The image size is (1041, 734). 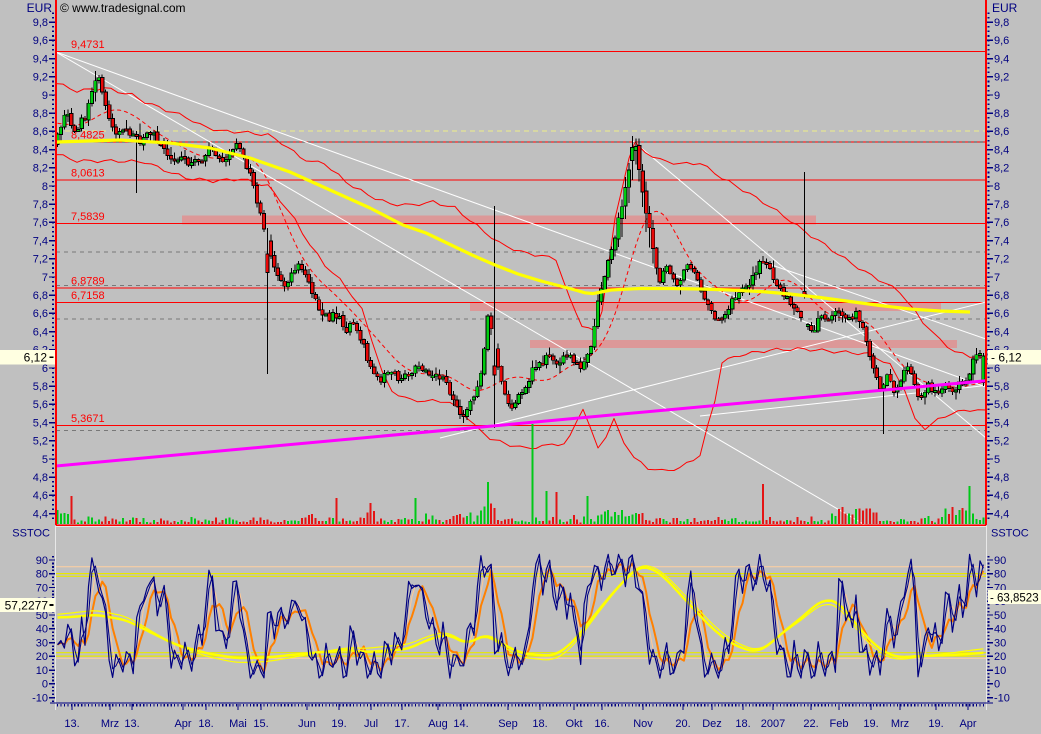 What do you see at coordinates (438, 724) in the screenshot?
I see `svg-text: Aug` at bounding box center [438, 724].